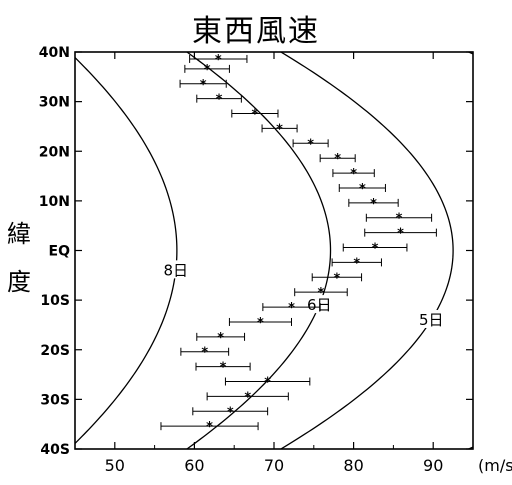 This screenshot has width=512, height=485. Describe the element at coordinates (495, 465) in the screenshot. I see `x-axis-unit: (m/s)` at that location.